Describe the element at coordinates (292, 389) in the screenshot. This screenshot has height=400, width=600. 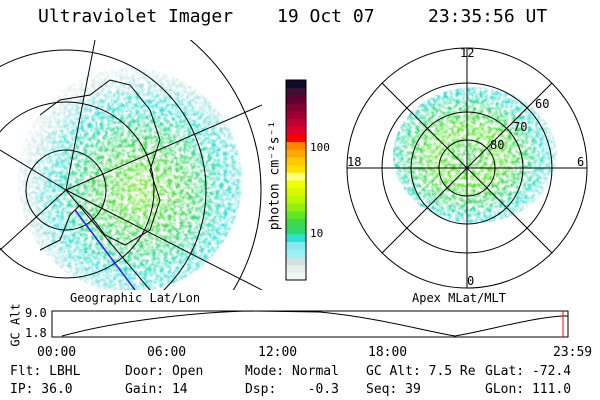
I see `status-dsp: Dsp: -0.3` at that location.